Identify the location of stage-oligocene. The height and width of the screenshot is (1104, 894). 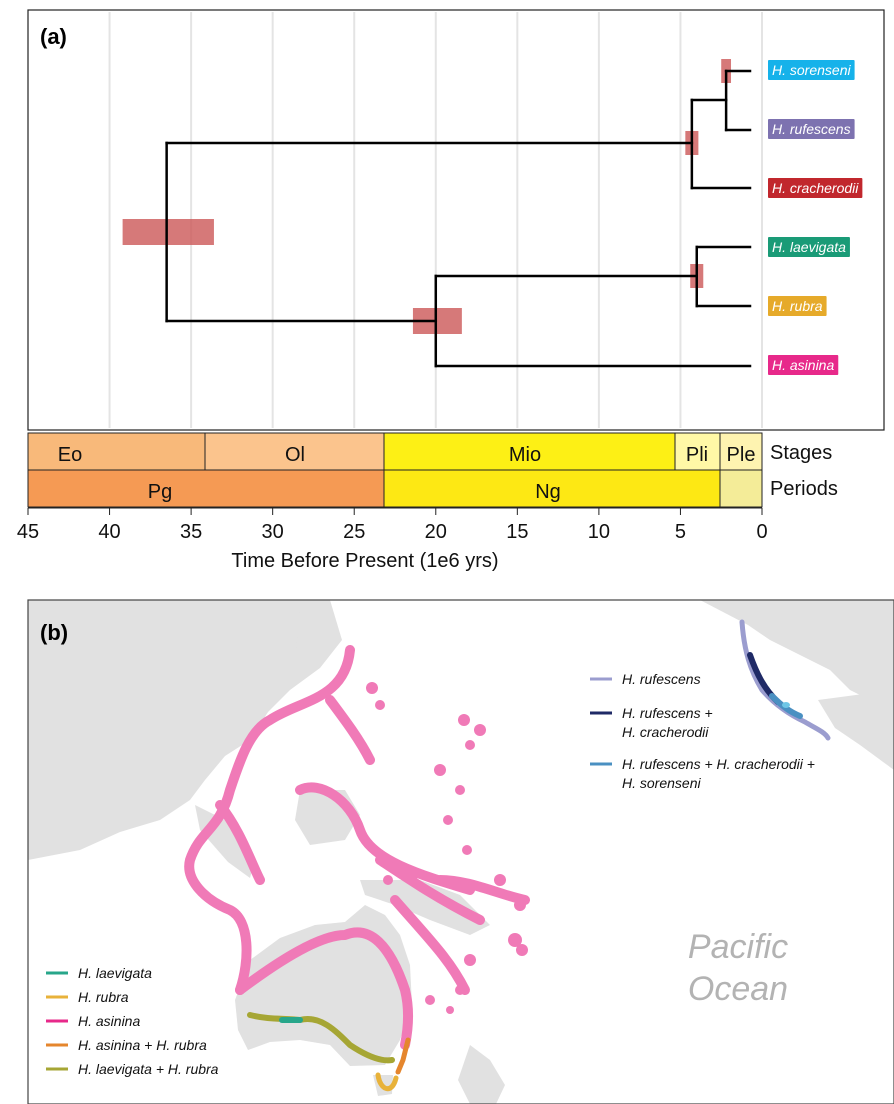
(294, 451).